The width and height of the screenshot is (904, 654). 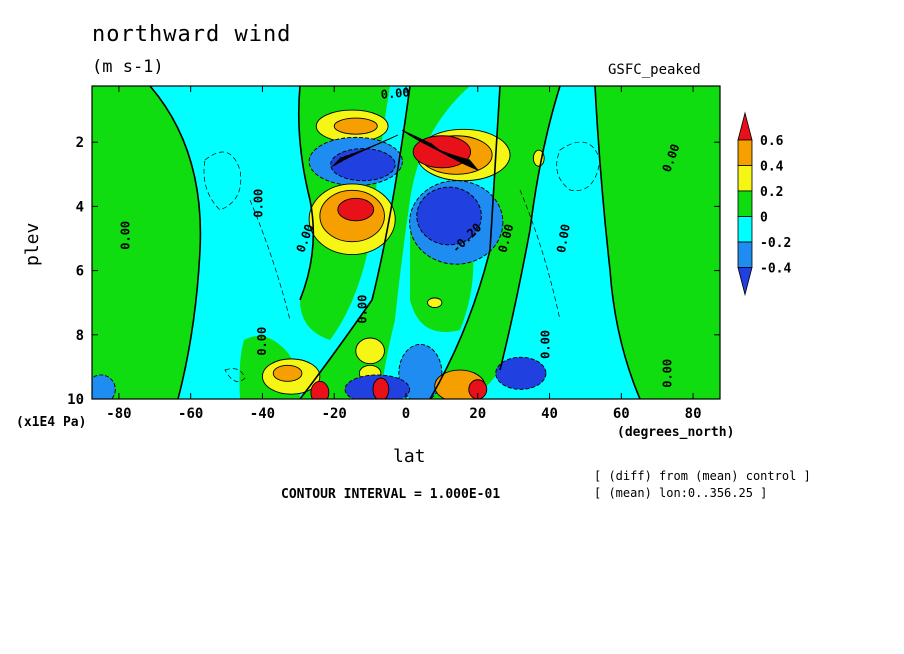 What do you see at coordinates (693, 414) in the screenshot?
I see `x-tick-label: 80` at bounding box center [693, 414].